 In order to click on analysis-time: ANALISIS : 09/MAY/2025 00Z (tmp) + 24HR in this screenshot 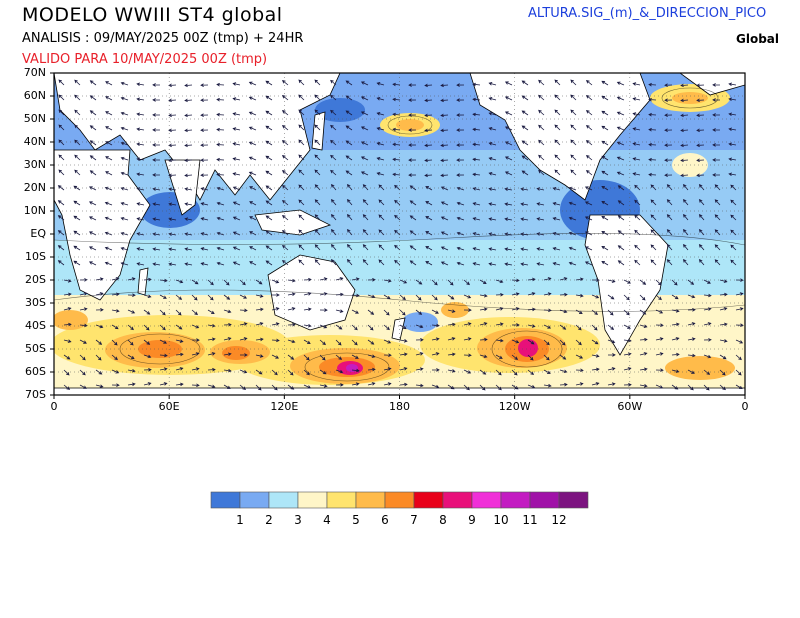, I will do `click(163, 38)`.